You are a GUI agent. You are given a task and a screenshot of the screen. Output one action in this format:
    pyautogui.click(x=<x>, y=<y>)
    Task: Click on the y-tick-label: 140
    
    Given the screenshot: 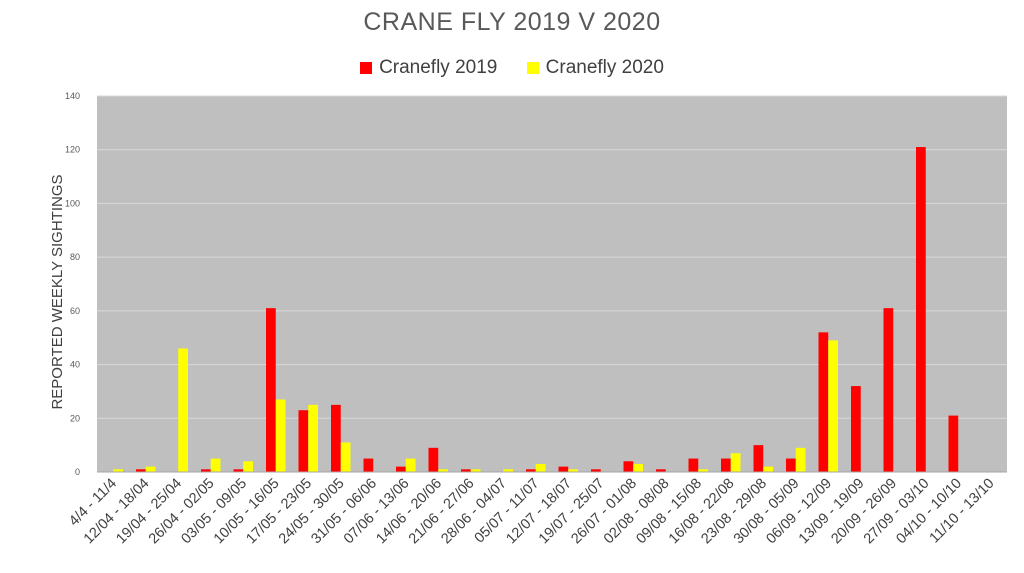 What is the action you would take?
    pyautogui.click(x=72, y=96)
    